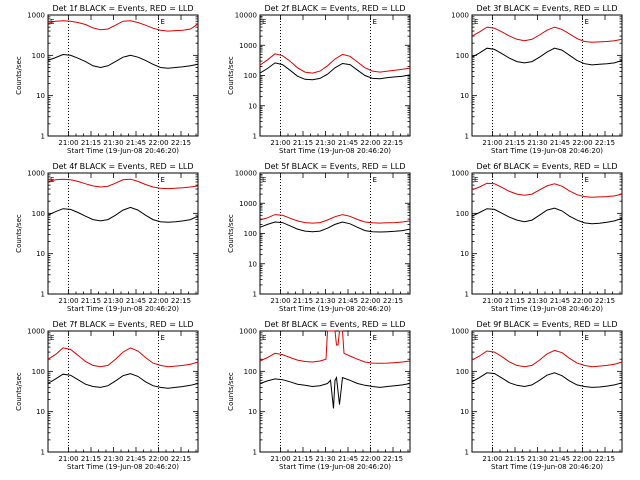 This screenshot has height=480, width=640. I want to click on y-tick-label: 10000, so click(246, 16).